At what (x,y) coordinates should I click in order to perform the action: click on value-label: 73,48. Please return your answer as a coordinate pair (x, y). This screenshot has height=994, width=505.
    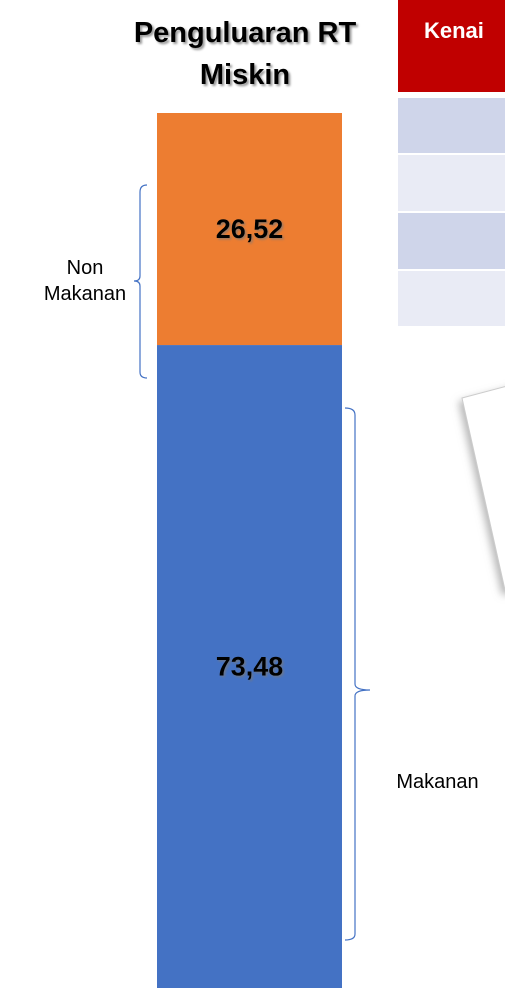
    Looking at the image, I should click on (250, 667).